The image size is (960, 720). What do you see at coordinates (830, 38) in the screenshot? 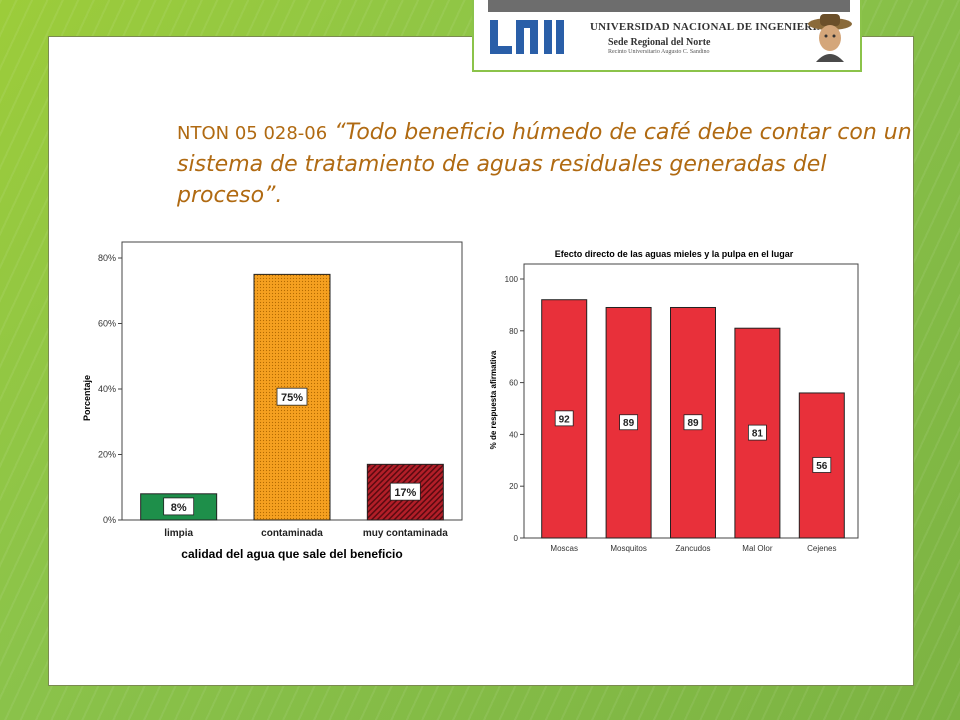
I see `sandino-portrait-icon` at bounding box center [830, 38].